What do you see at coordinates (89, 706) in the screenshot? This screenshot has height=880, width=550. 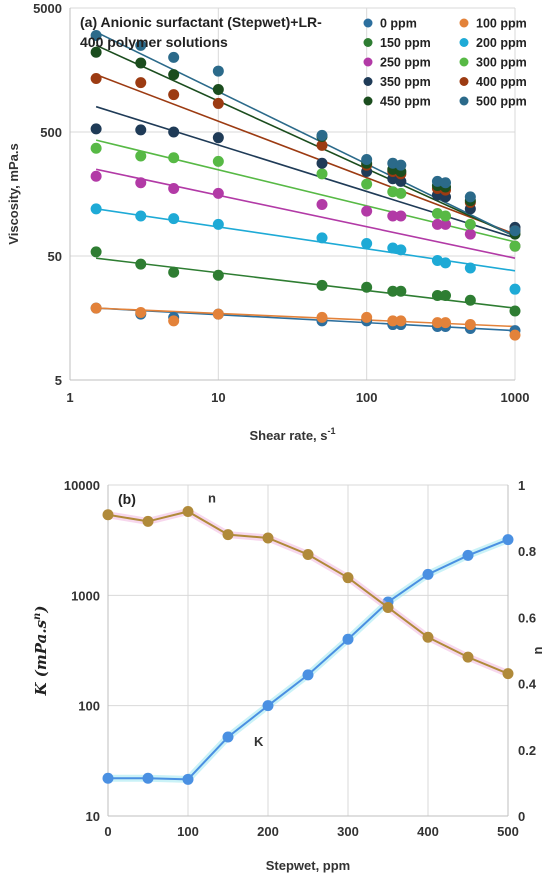 I see `y-left-tick-label: 100` at bounding box center [89, 706].